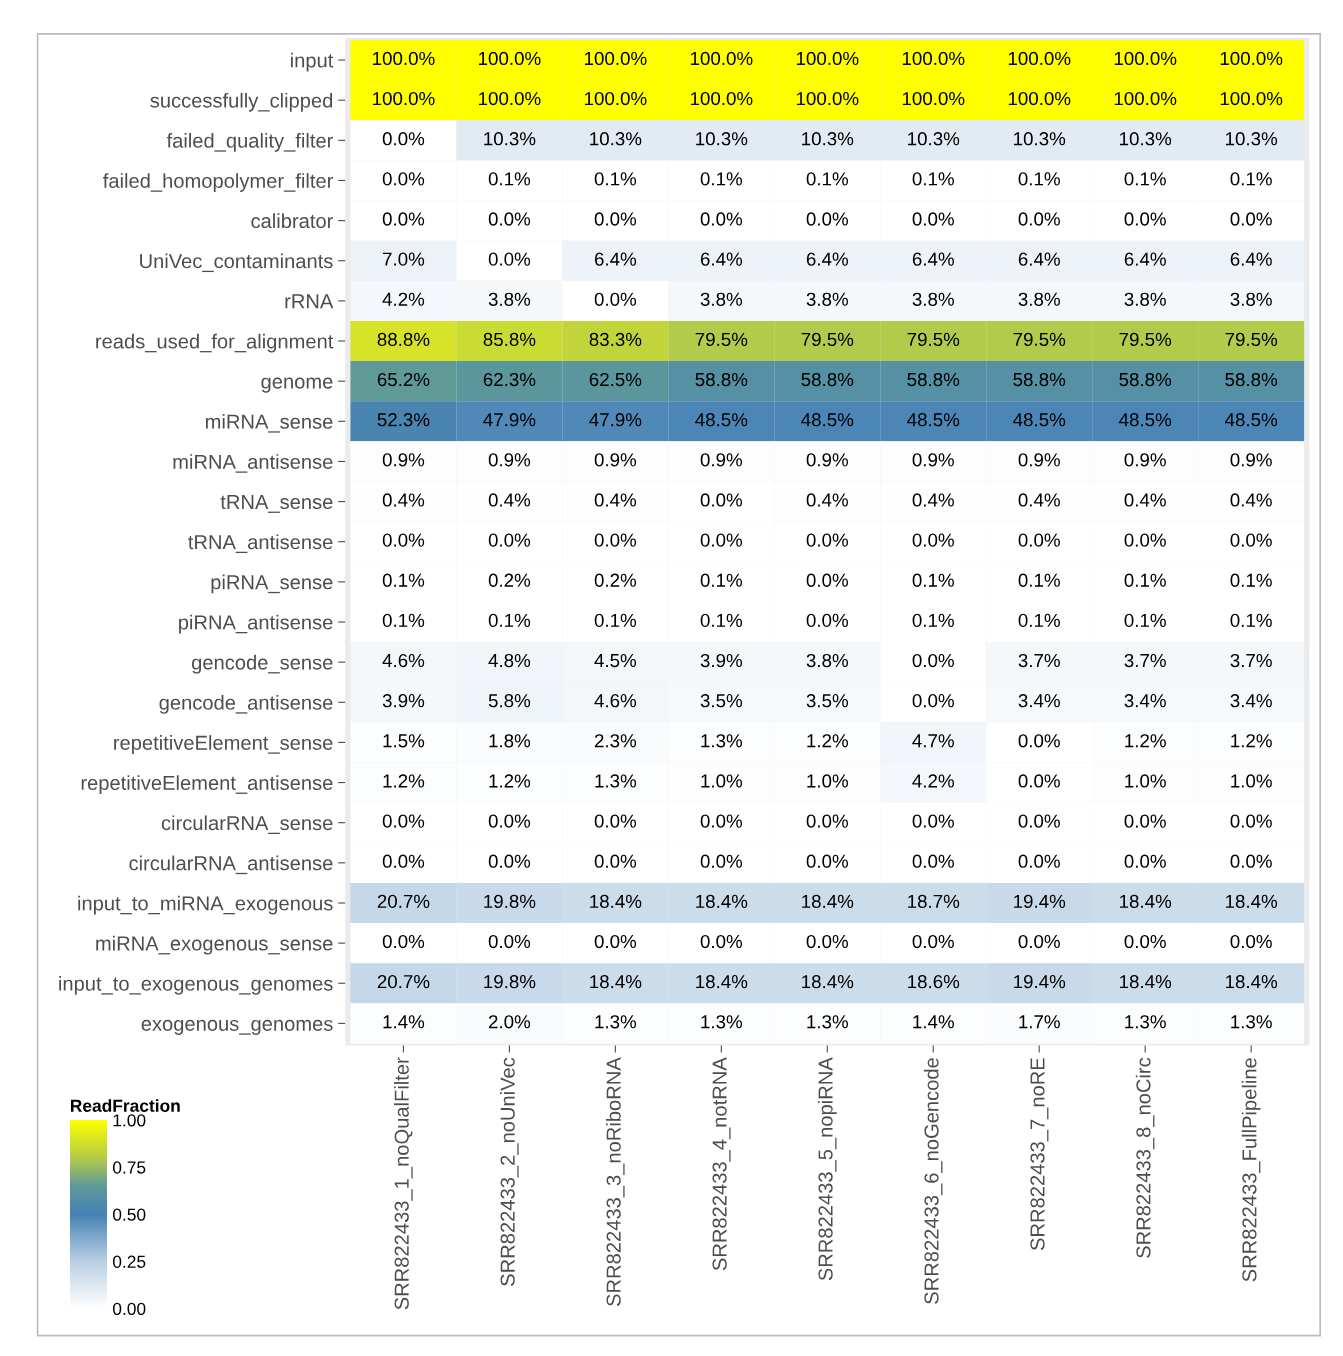  I want to click on data-label: 3.7%, so click(1251, 660).